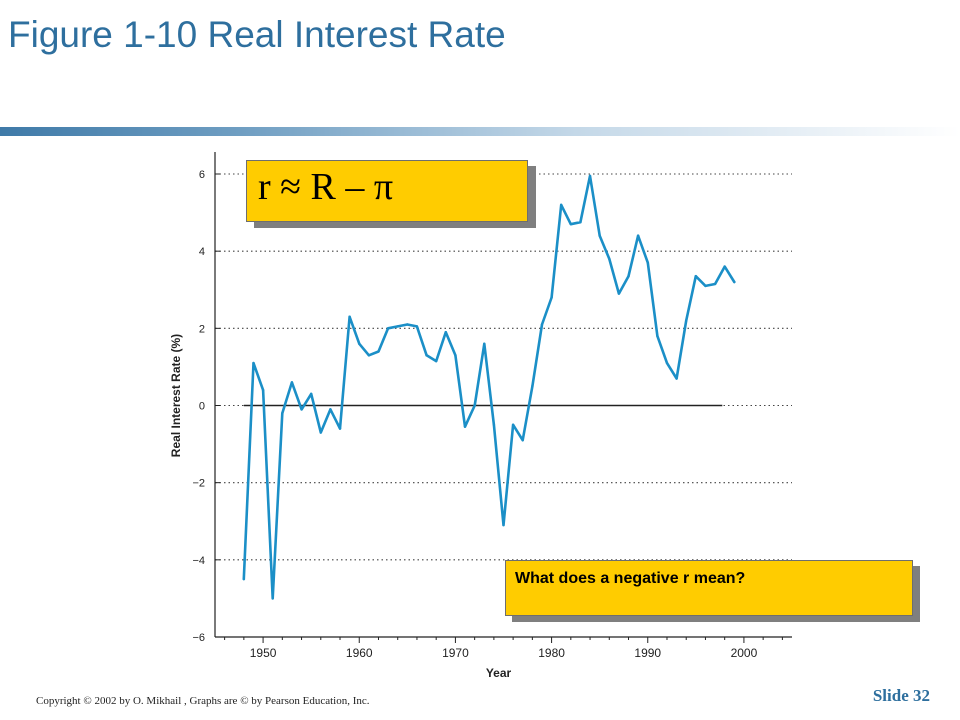 Image resolution: width=960 pixels, height=720 pixels. I want to click on x-tick-label: 1990, so click(647, 653).